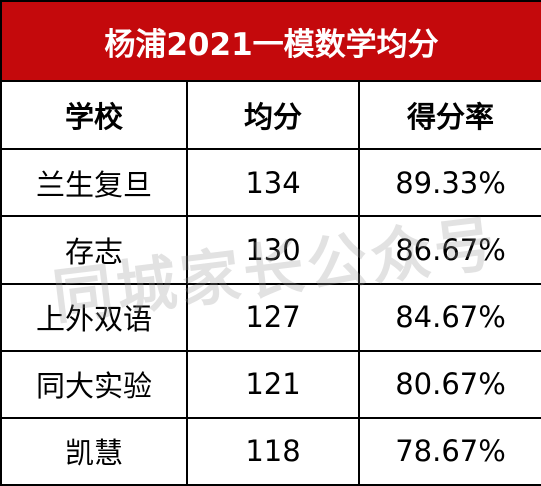 Image resolution: width=541 pixels, height=486 pixels. What do you see at coordinates (449, 183) in the screenshot?
I see `cell-rate: 89.33%` at bounding box center [449, 183].